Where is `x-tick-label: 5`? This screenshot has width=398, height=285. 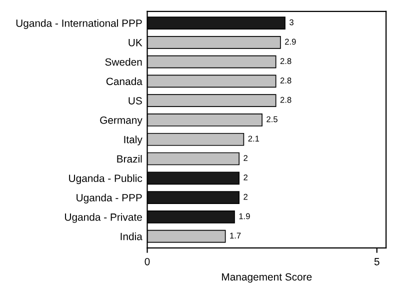
x-tick-label: 5 is located at coordinates (377, 262).